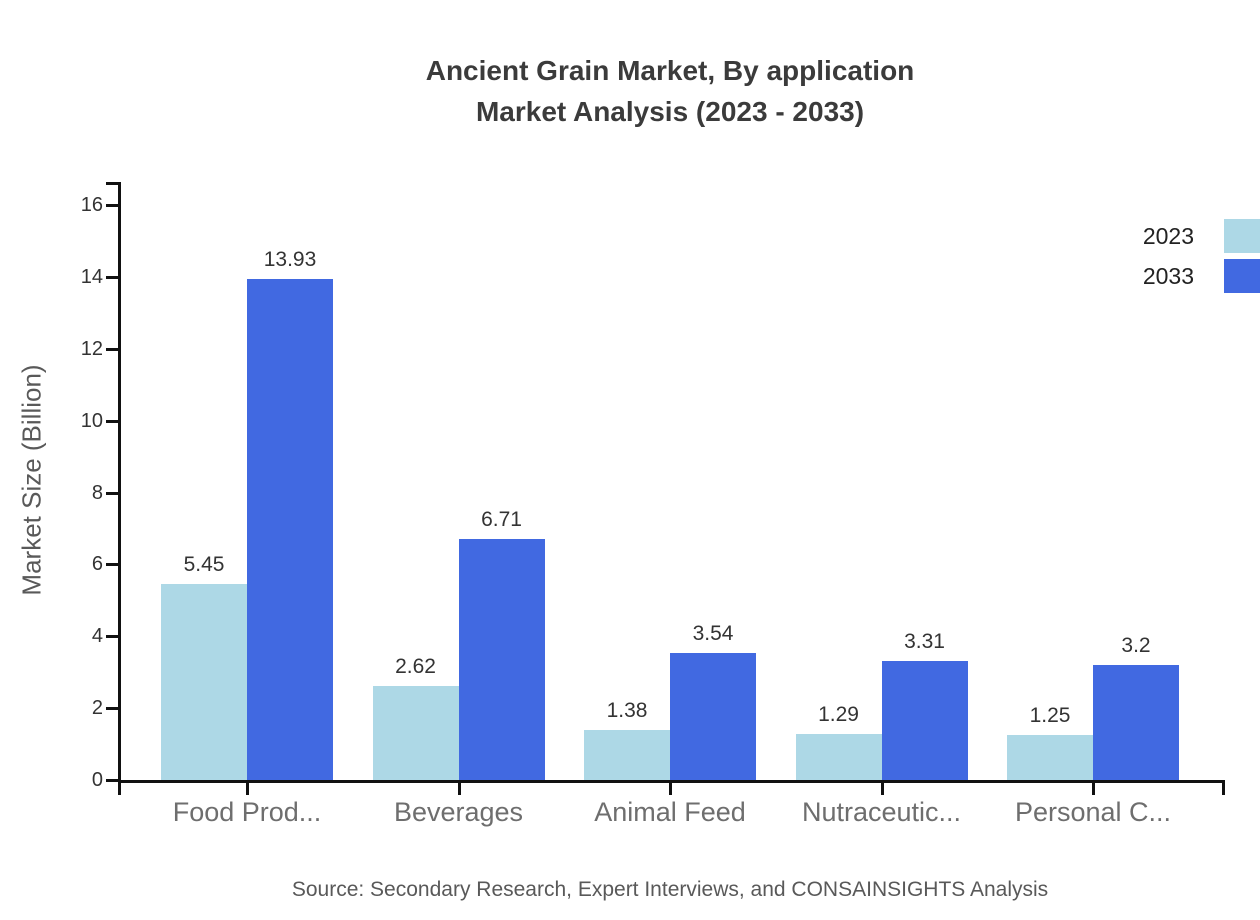 The image size is (1260, 920). Describe the element at coordinates (415, 666) in the screenshot. I see `value-label-2023: 2.62` at that location.